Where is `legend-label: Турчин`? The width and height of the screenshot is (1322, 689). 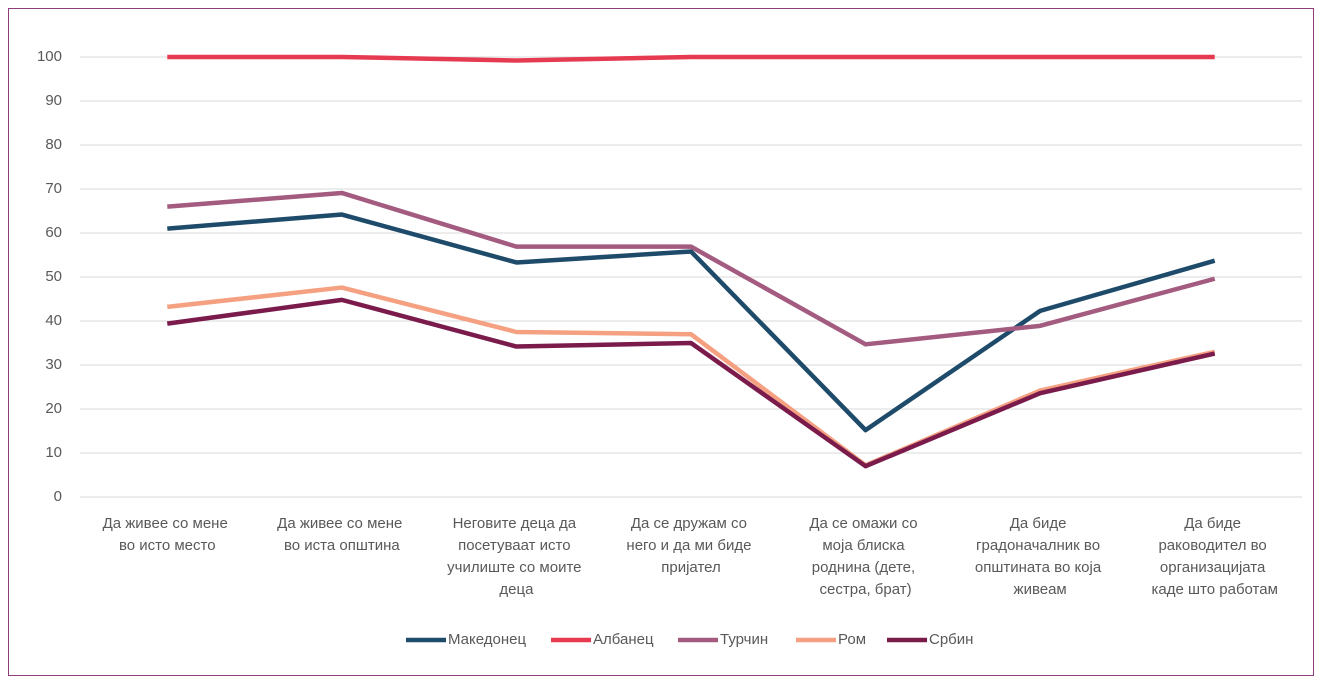 legend-label: Турчин is located at coordinates (744, 639).